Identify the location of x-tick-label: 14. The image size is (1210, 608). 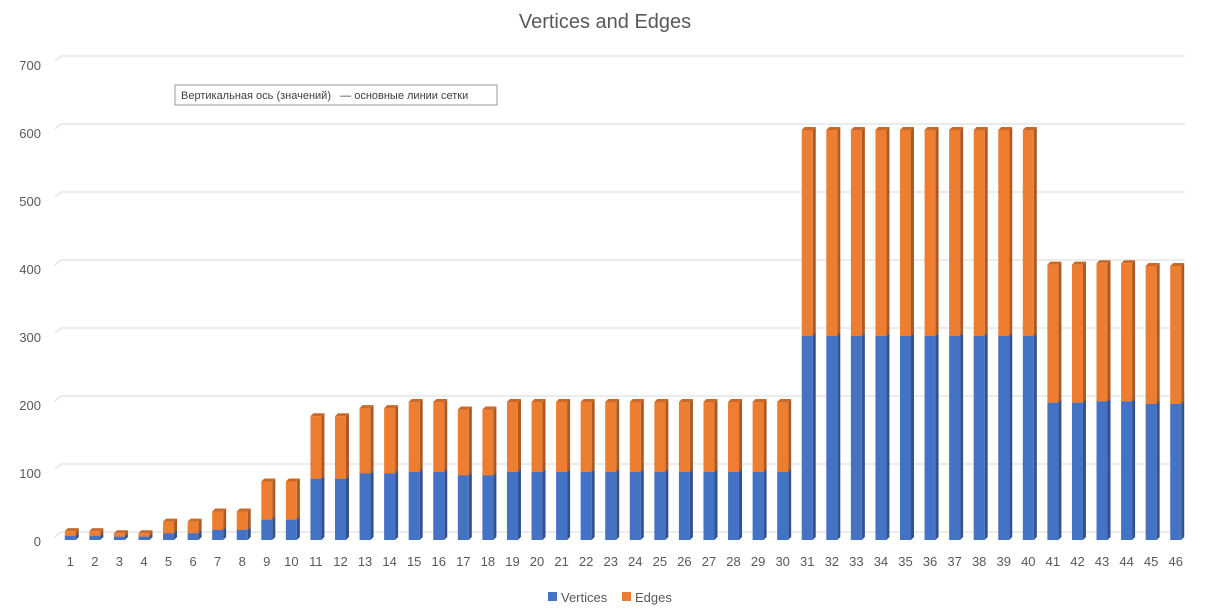
(389, 561).